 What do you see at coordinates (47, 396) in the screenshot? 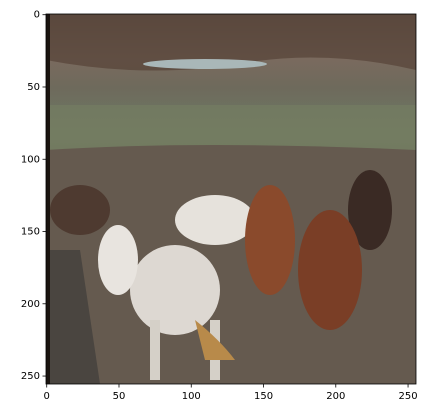
I see `x-tick-label: 0` at bounding box center [47, 396].